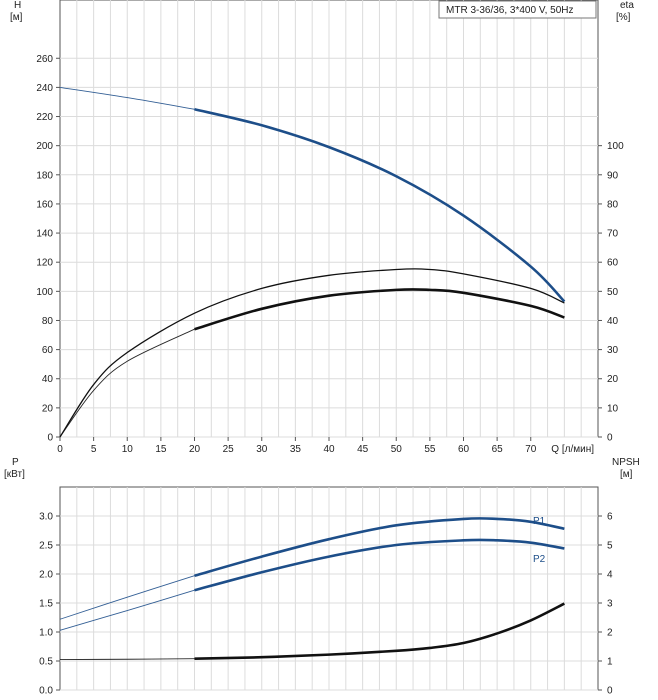 This screenshot has width=658, height=700. What do you see at coordinates (539, 521) in the screenshot?
I see `p1-label: P1` at bounding box center [539, 521].